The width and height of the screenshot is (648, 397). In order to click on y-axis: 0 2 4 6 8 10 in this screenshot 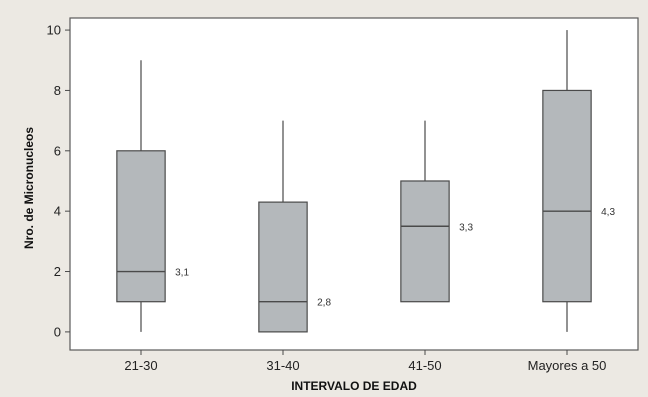, I will do `click(58, 181)`.